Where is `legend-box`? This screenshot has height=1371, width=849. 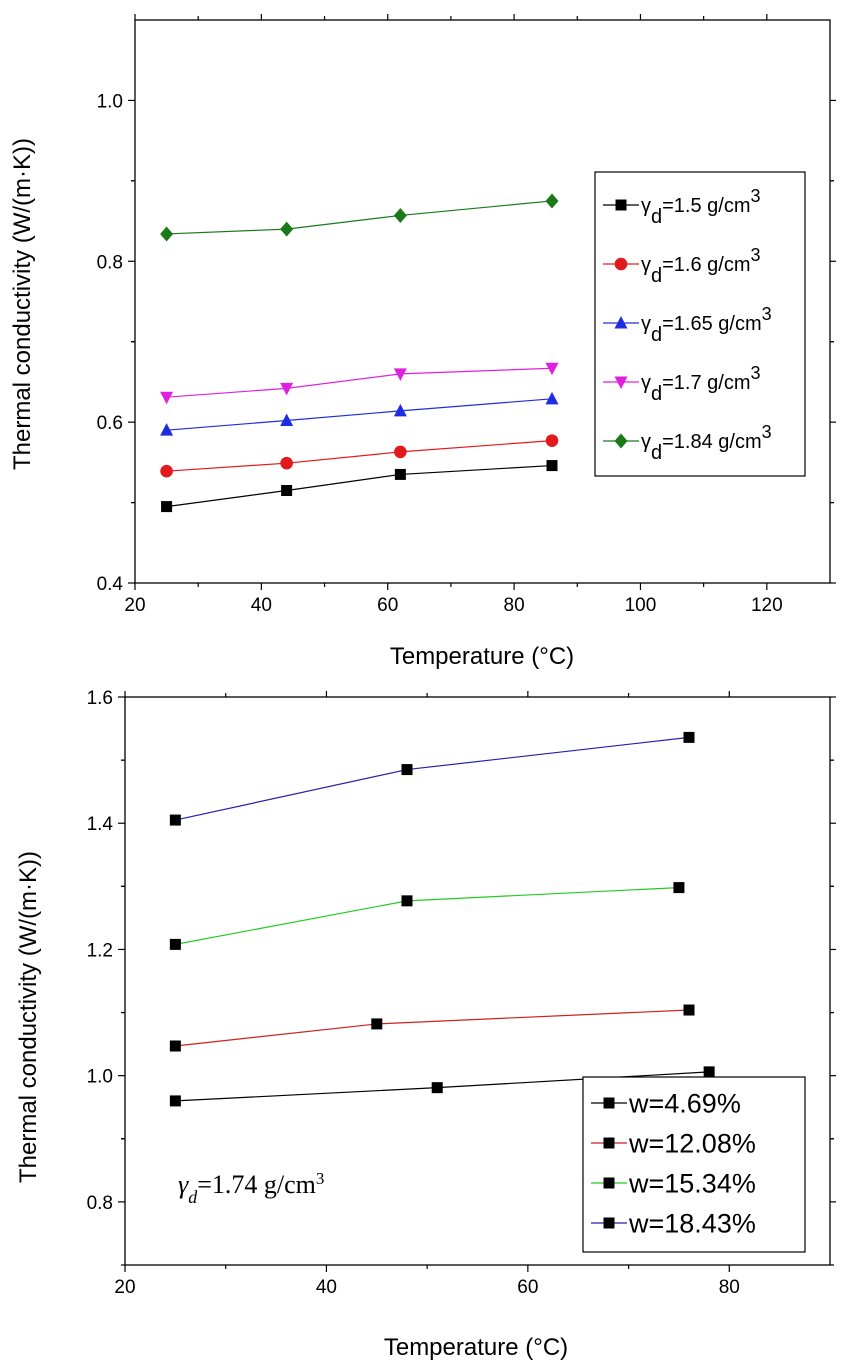
legend-box is located at coordinates (700, 324).